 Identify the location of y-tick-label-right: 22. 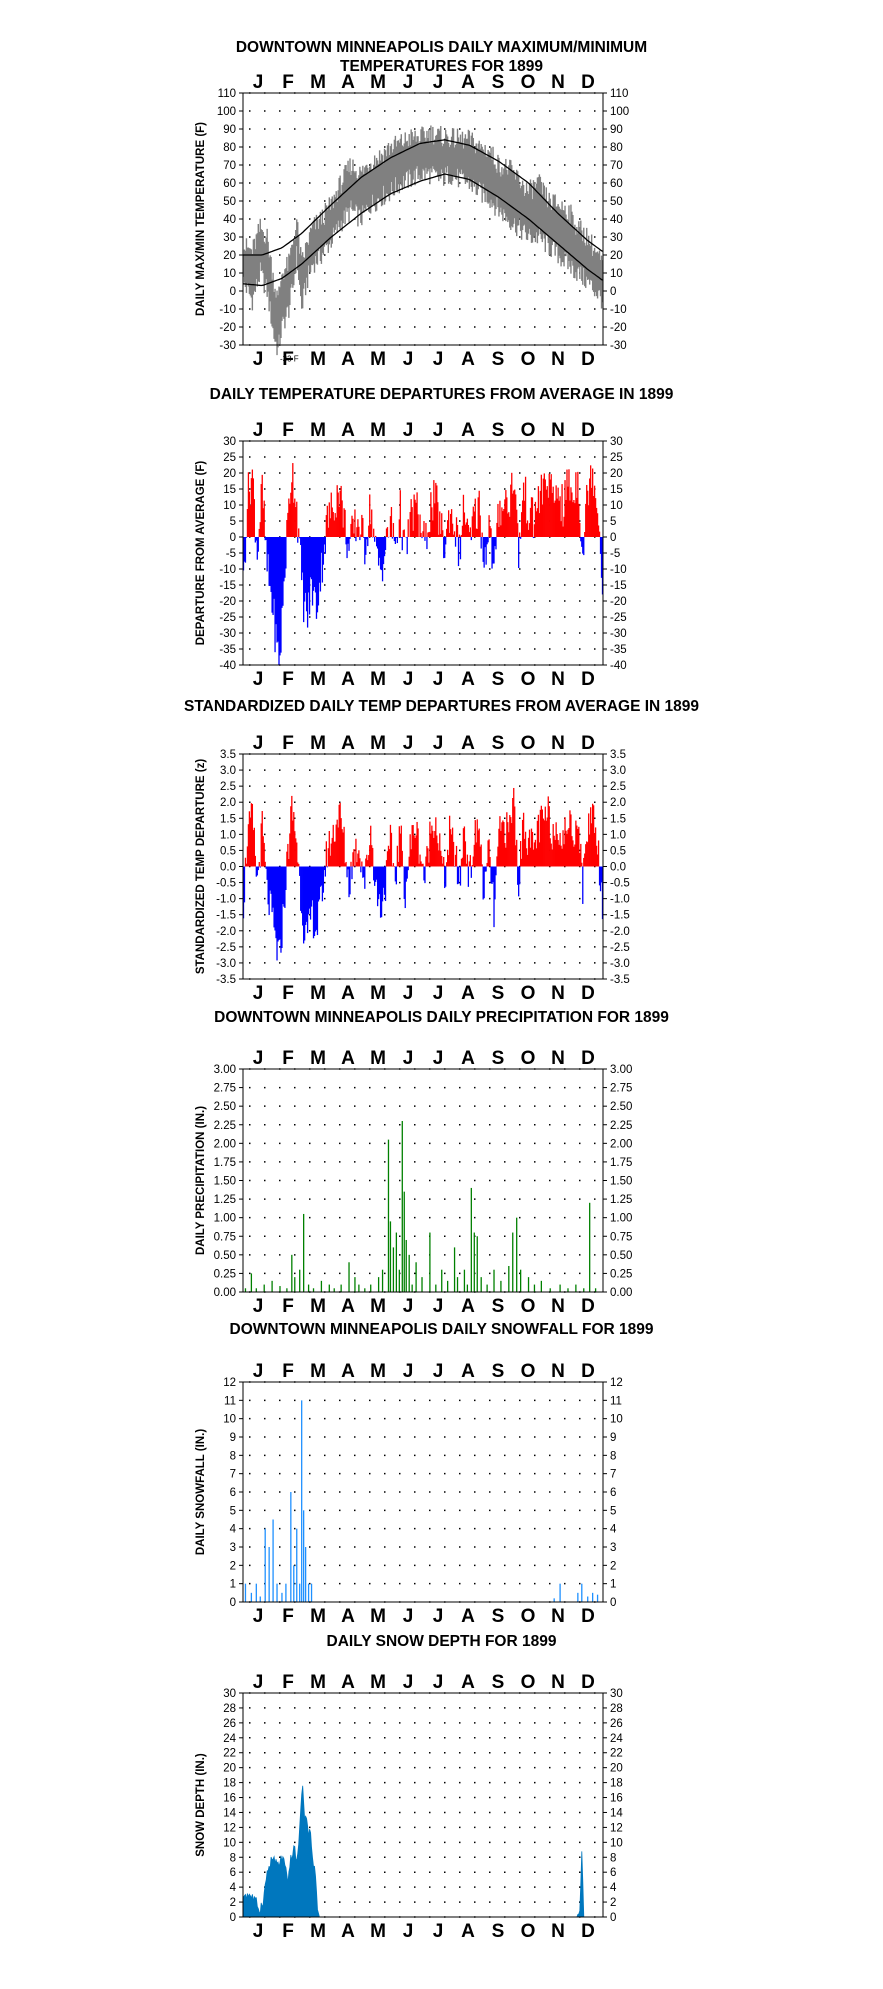
(616, 1754).